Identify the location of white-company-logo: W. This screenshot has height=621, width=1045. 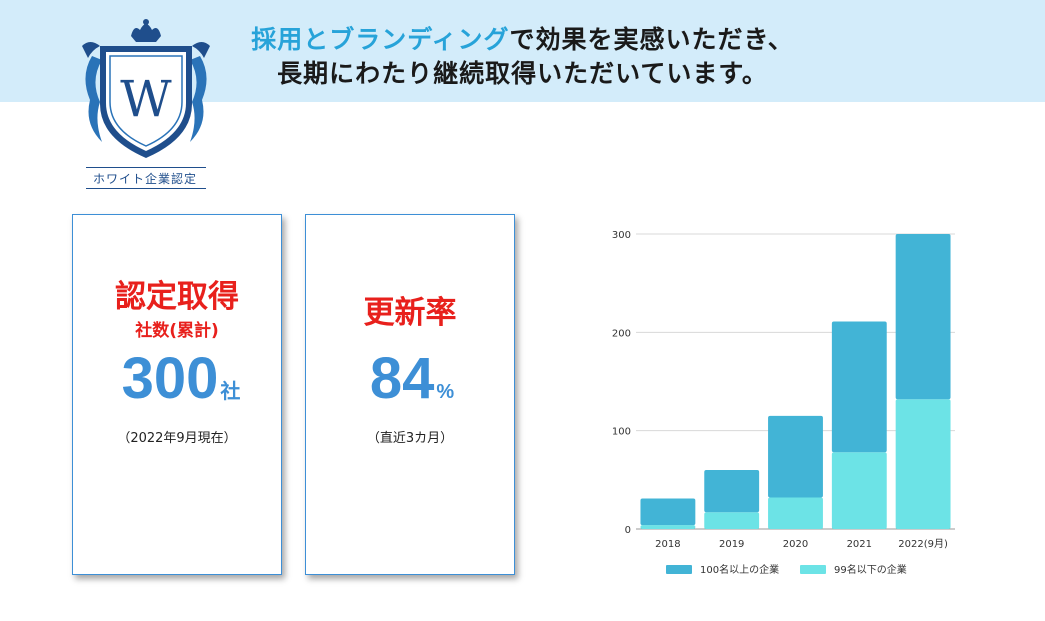
(146, 88).